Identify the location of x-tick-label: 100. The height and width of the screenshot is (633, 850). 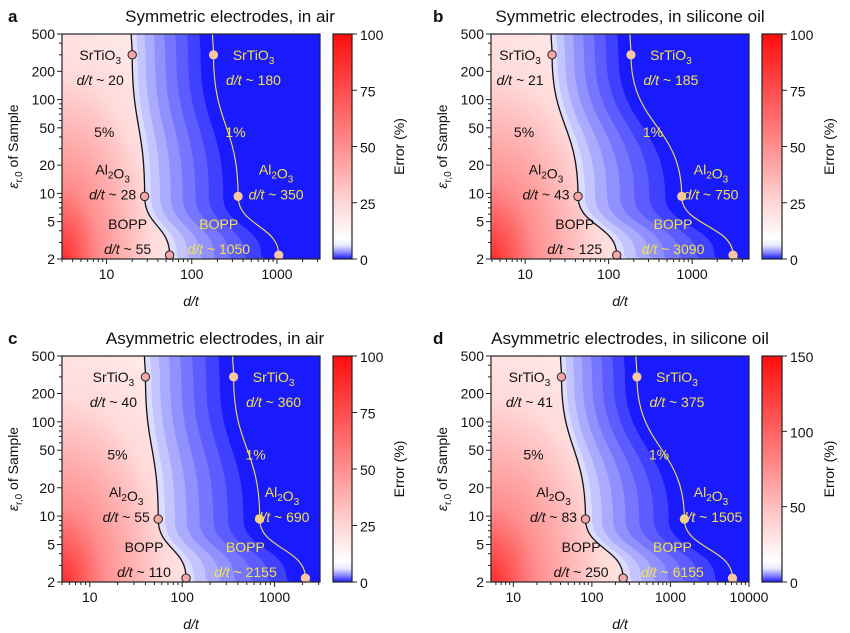
(192, 274).